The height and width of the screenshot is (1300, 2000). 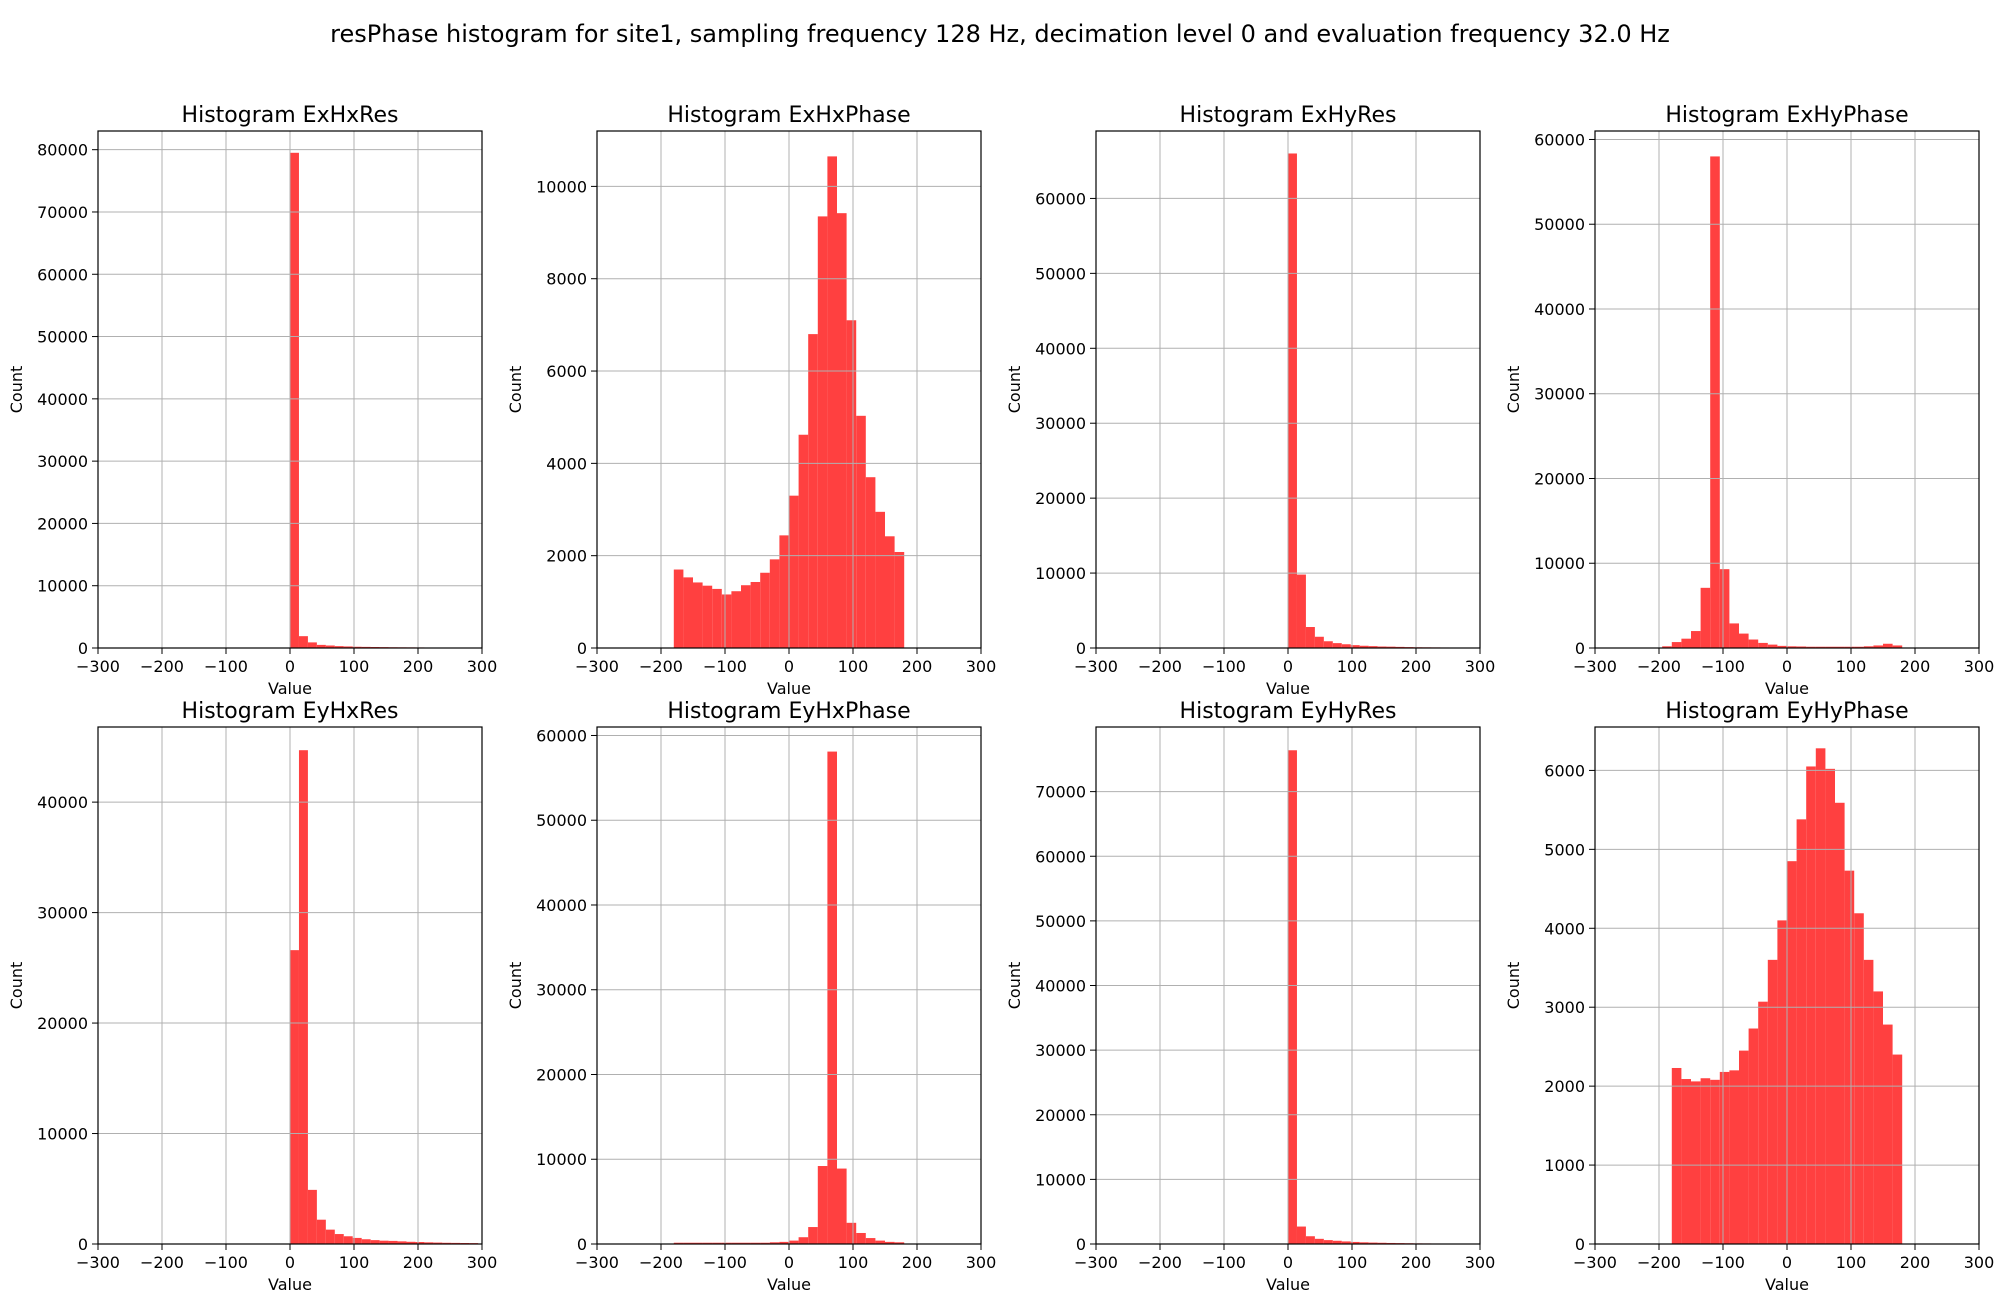 I want to click on panel-title: Histogram EyHxRes, so click(x=290, y=711).